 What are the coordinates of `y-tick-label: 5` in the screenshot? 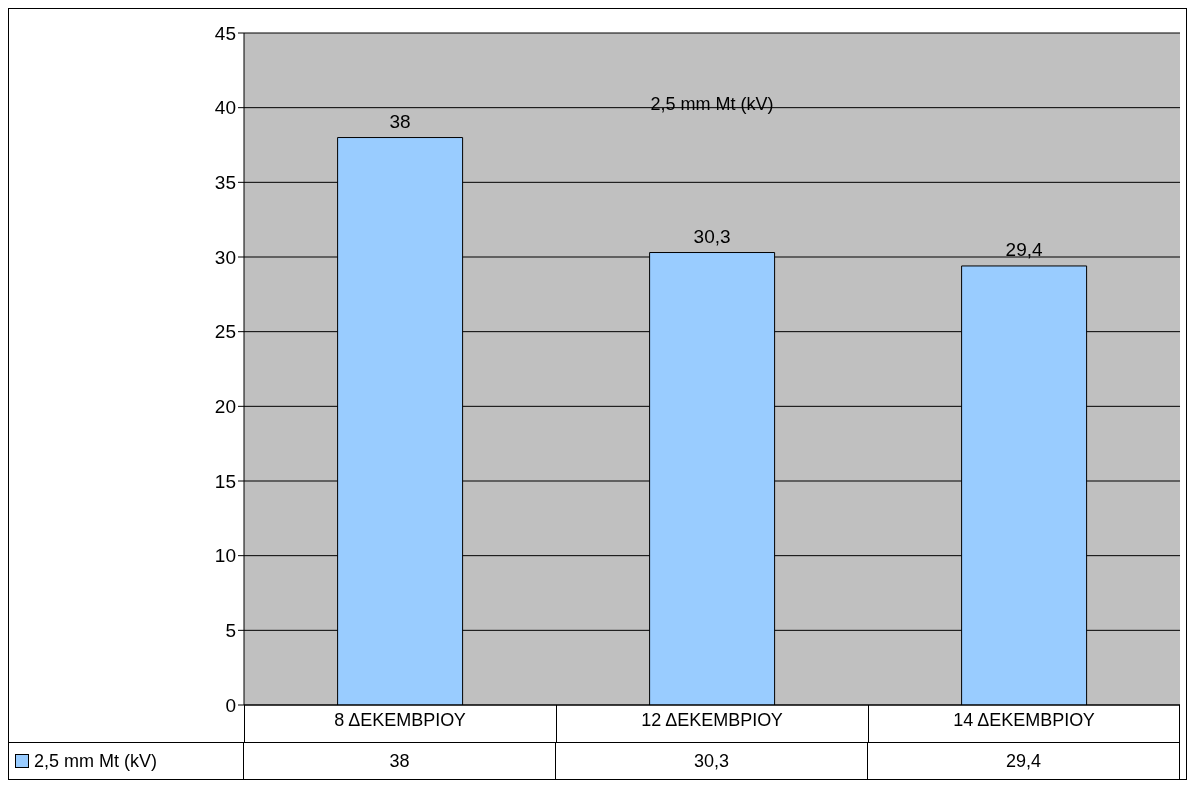 It's located at (230, 631).